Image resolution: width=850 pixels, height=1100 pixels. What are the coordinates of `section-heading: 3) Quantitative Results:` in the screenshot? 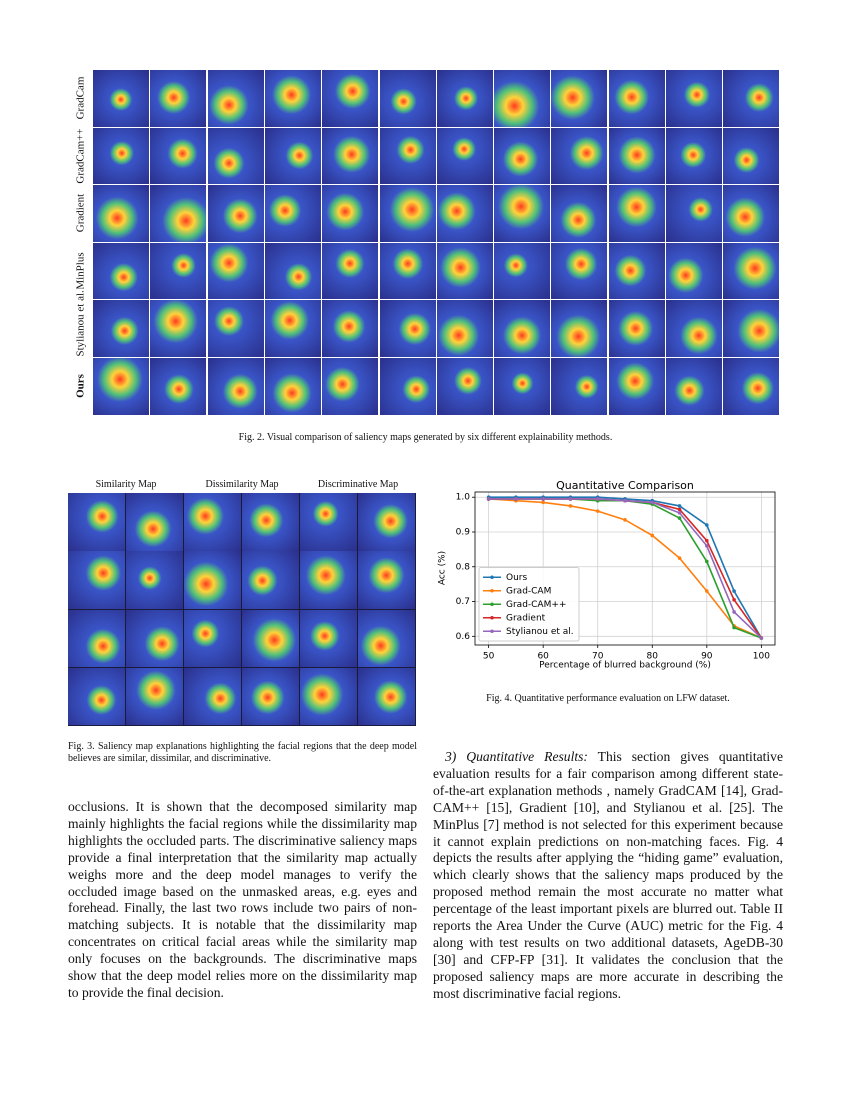 It's located at (516, 756).